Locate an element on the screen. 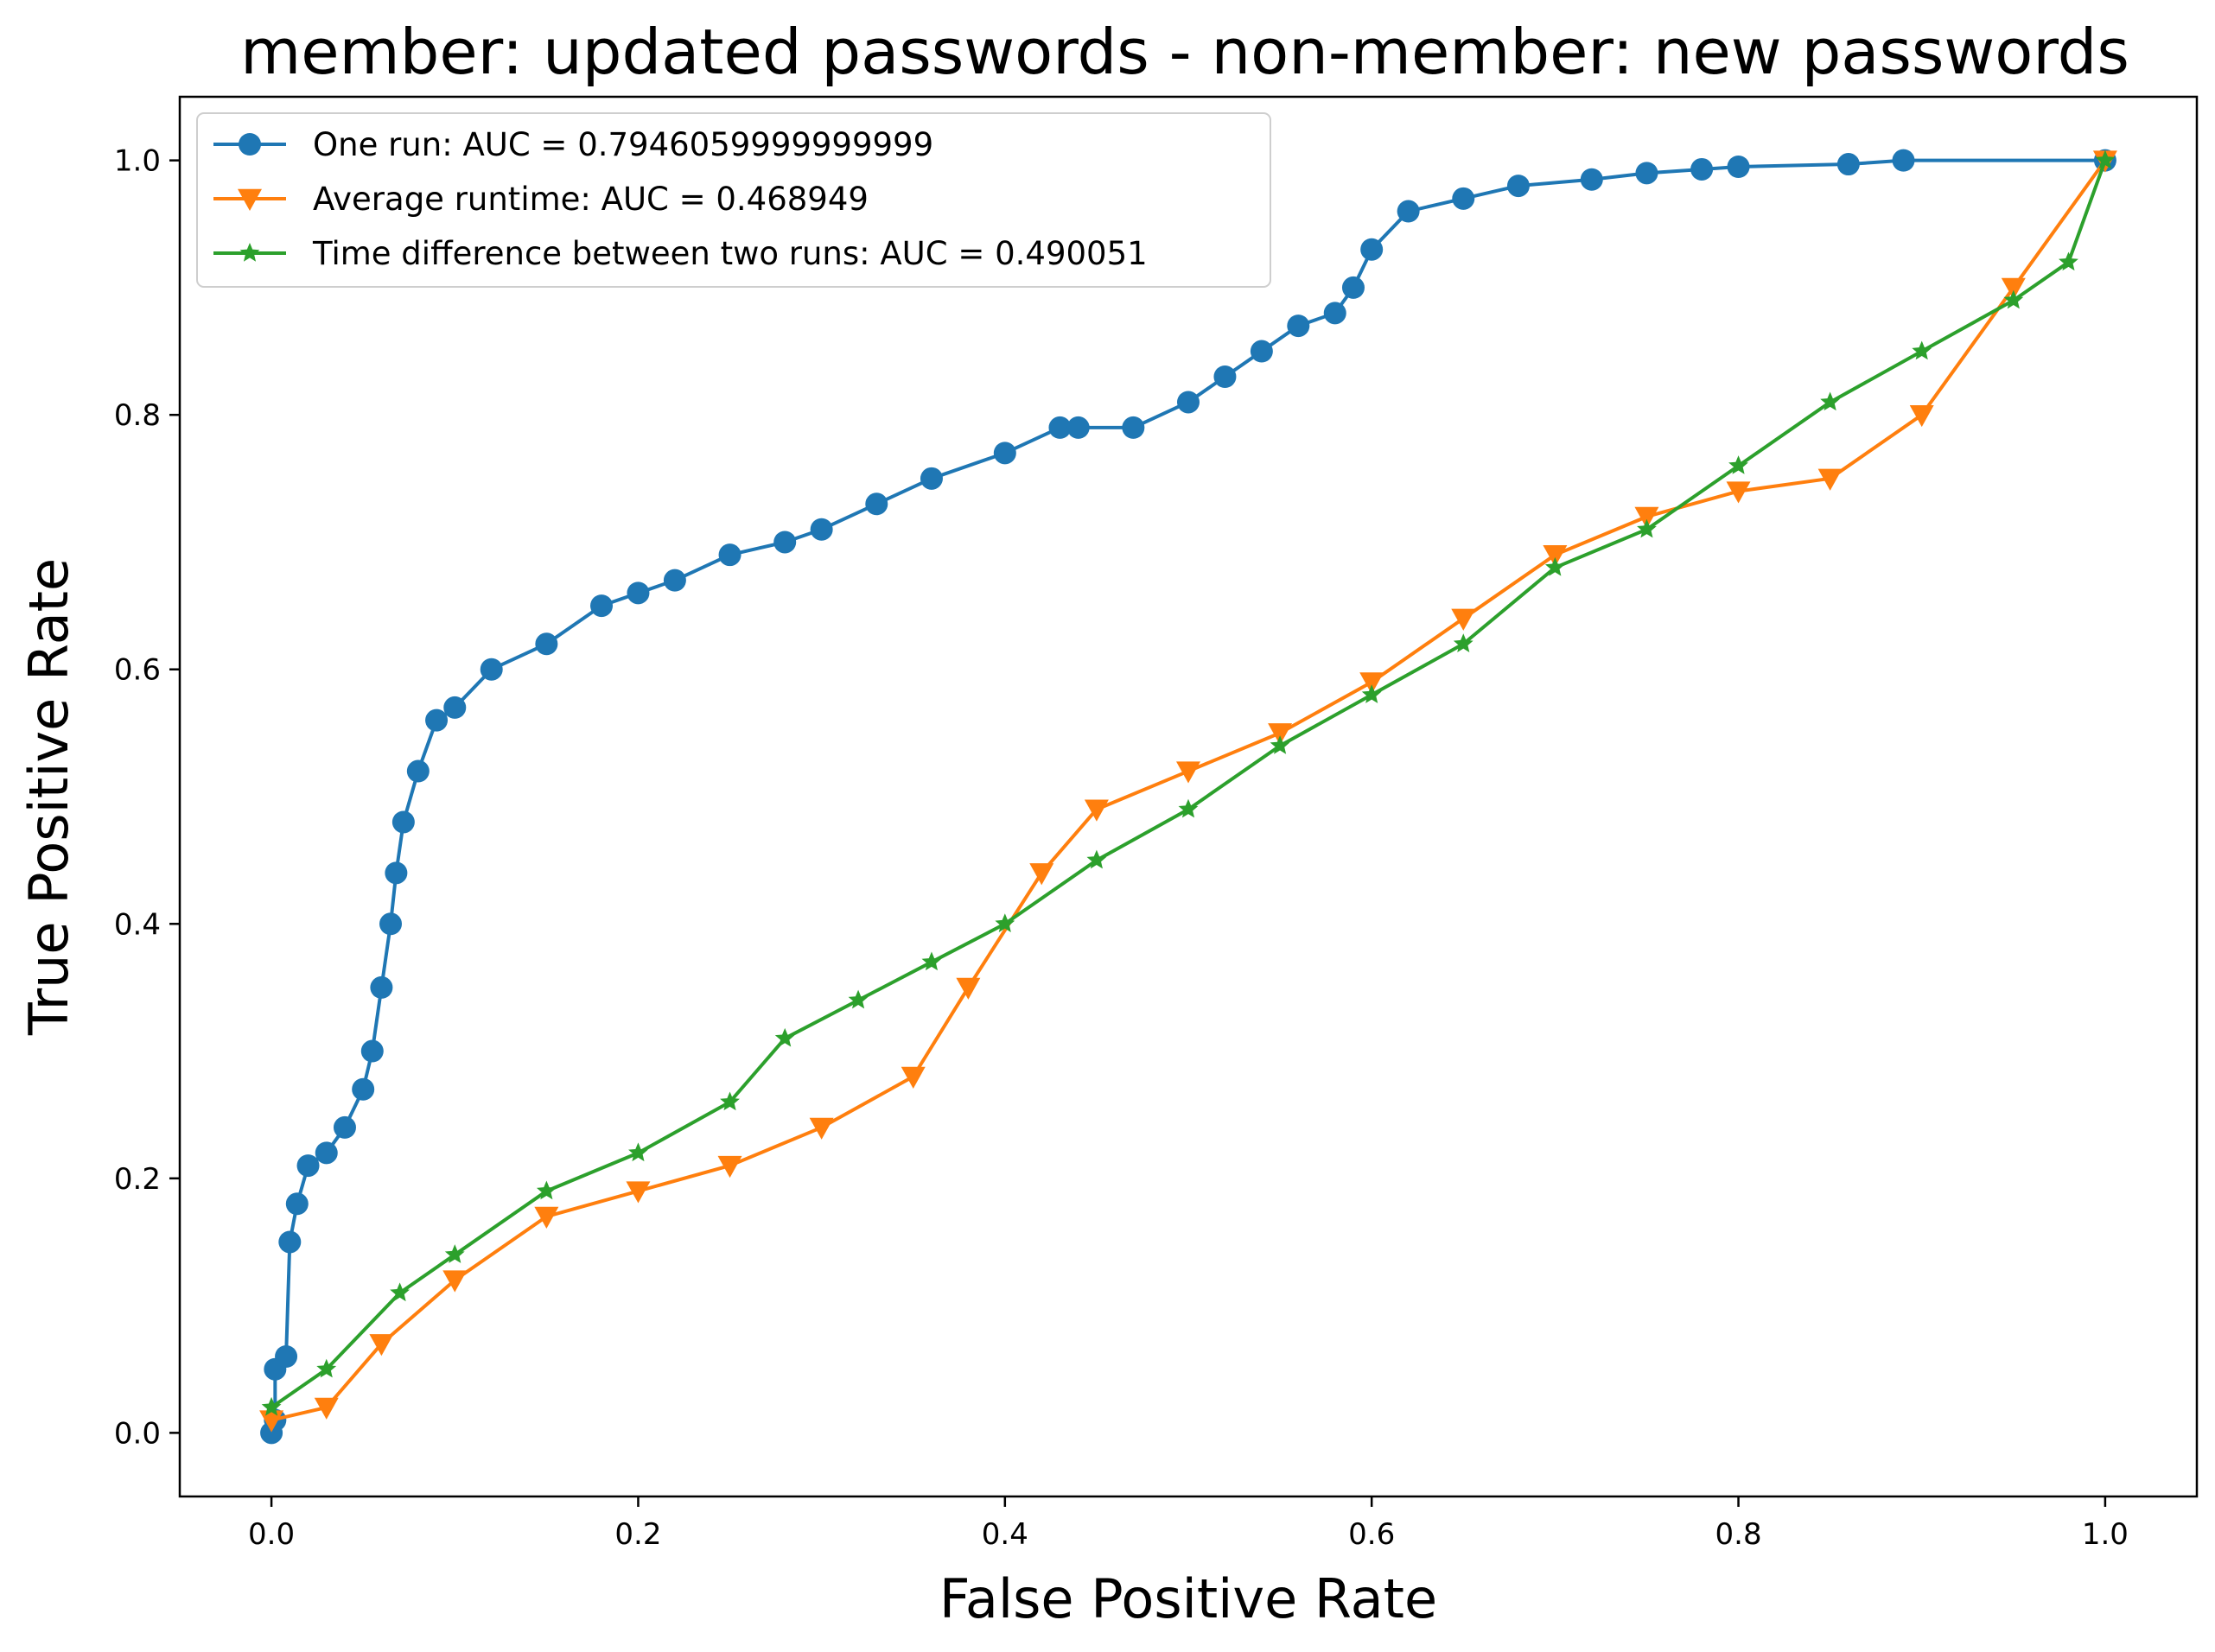  y-tick-label: 1.0 is located at coordinates (137, 162).